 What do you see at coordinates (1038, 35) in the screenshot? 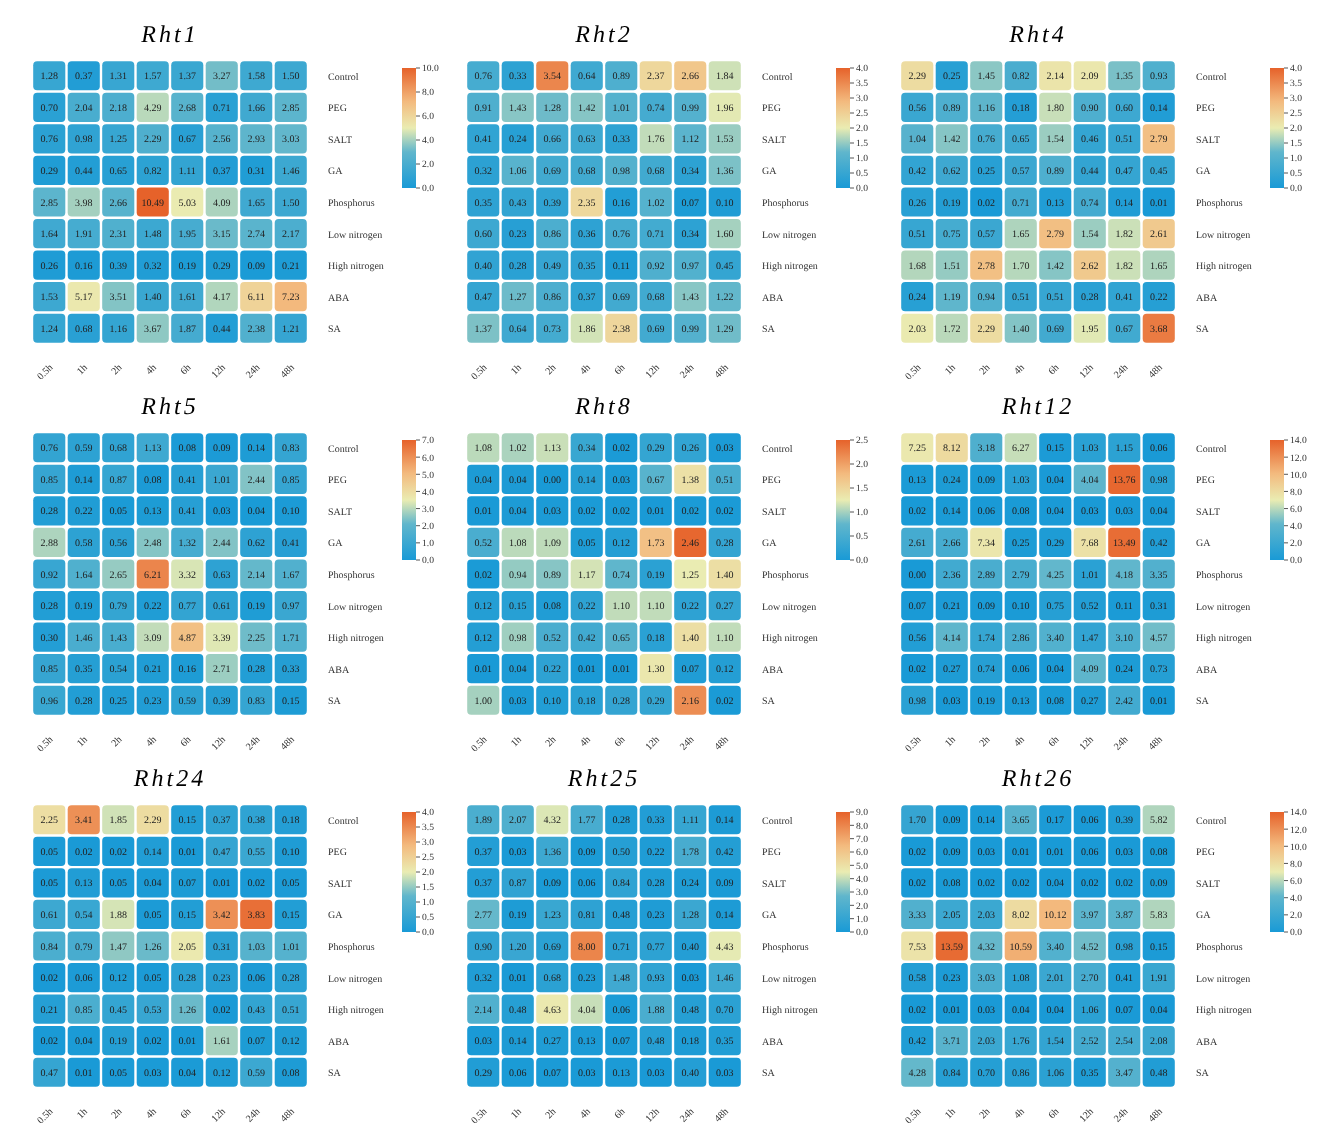
I see `chart-title: Rht4` at bounding box center [1038, 35].